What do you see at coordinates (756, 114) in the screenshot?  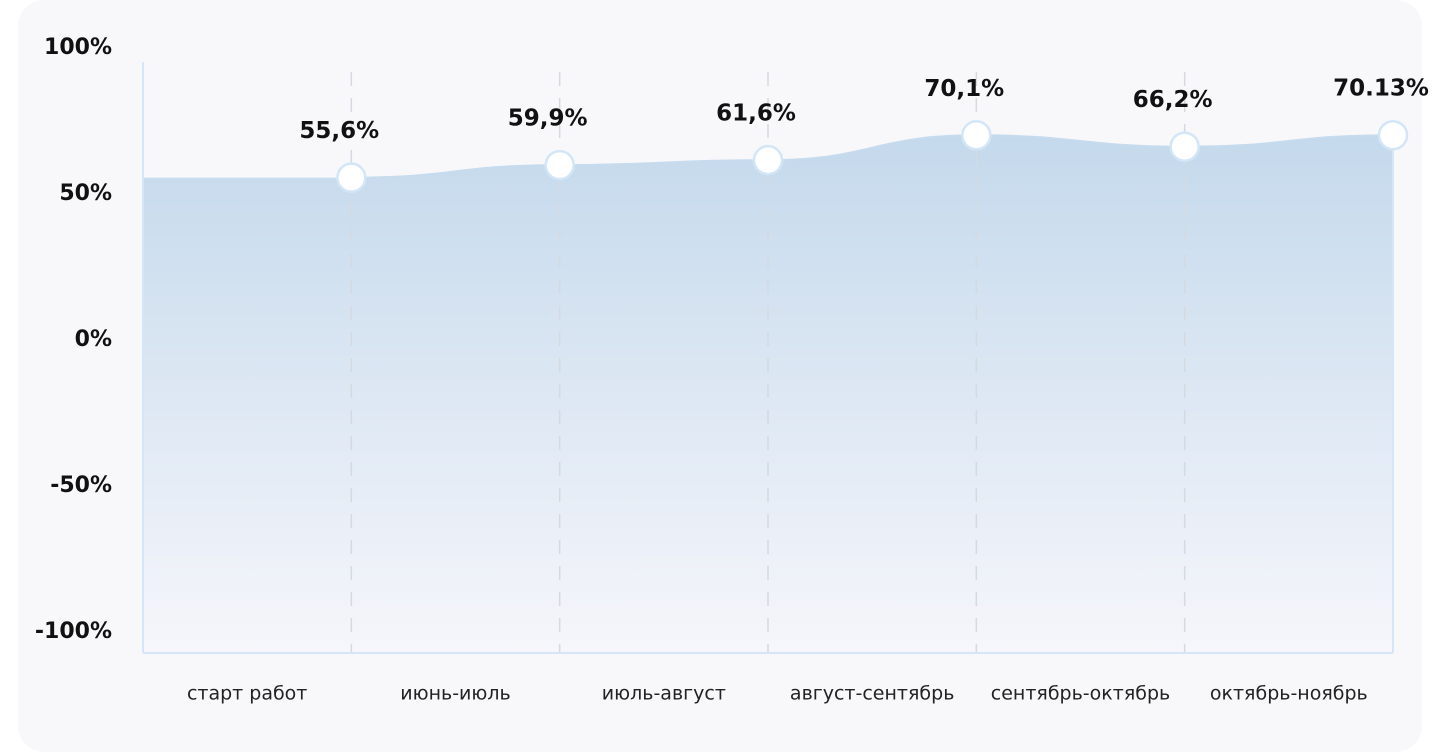 I see `value-label: 61,6%` at bounding box center [756, 114].